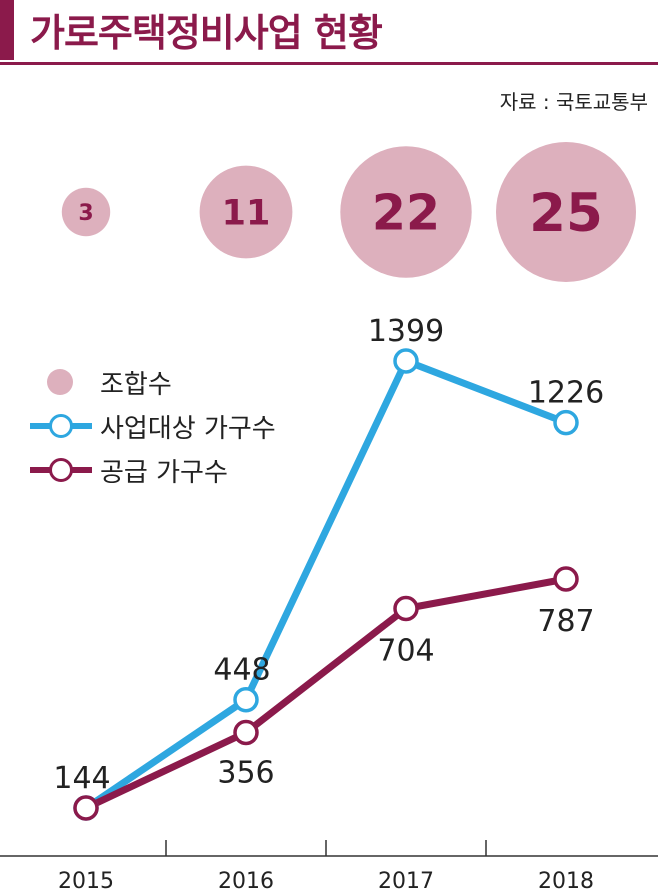  Describe the element at coordinates (565, 621) in the screenshot. I see `data-label-supply-2018: 787` at that location.